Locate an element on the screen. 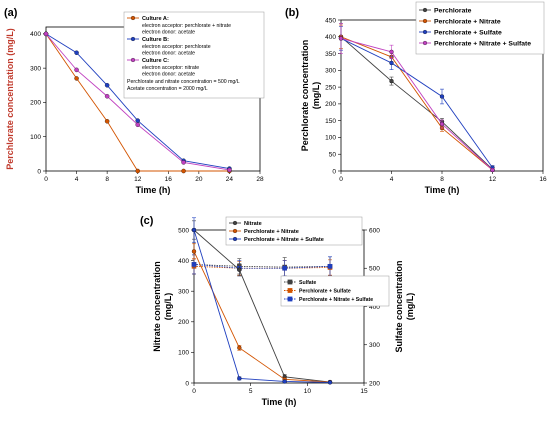  x-tick-label: 20 is located at coordinates (199, 179).